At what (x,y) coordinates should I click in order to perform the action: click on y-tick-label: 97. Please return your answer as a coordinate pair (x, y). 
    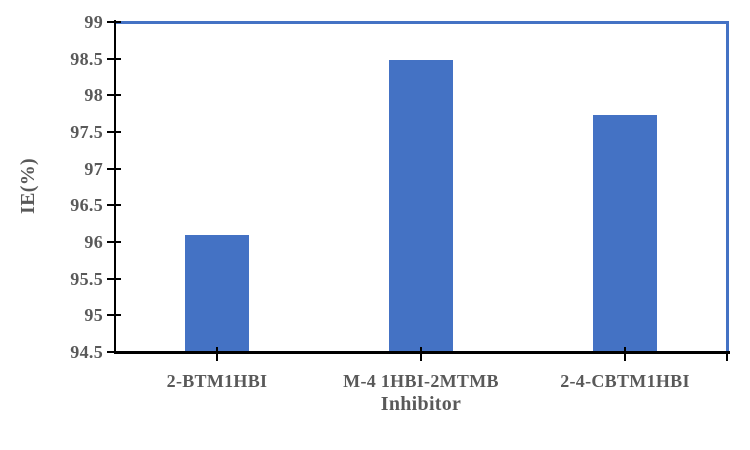
    Looking at the image, I should click on (93, 168).